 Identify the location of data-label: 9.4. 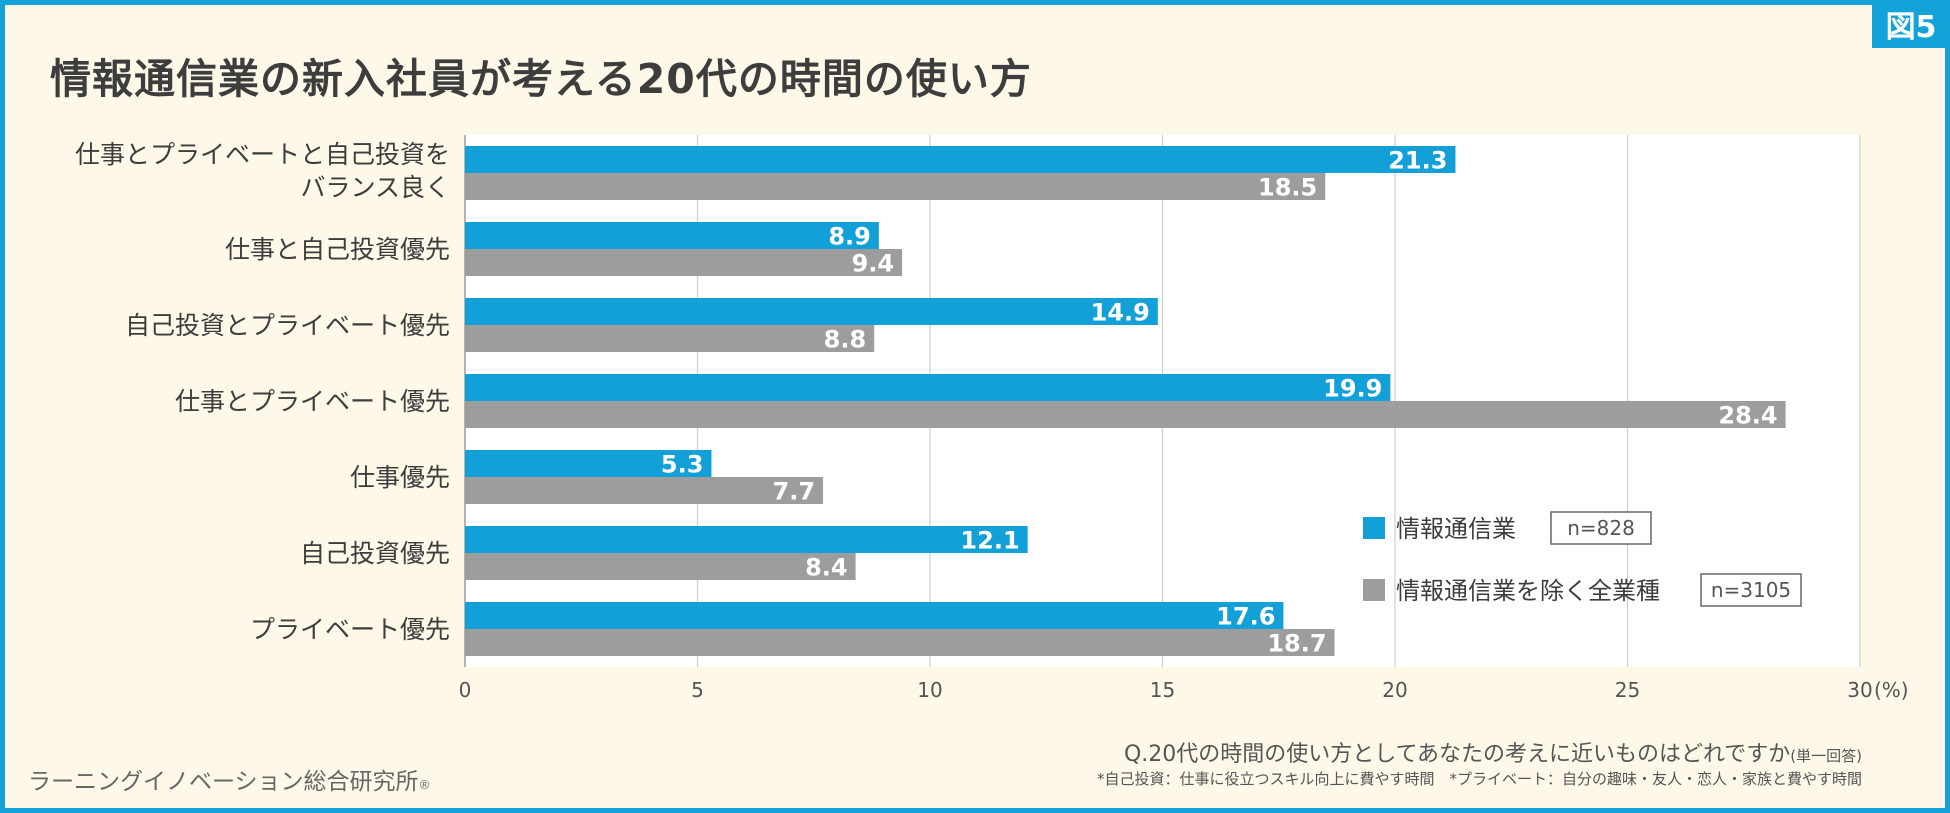
(873, 264).